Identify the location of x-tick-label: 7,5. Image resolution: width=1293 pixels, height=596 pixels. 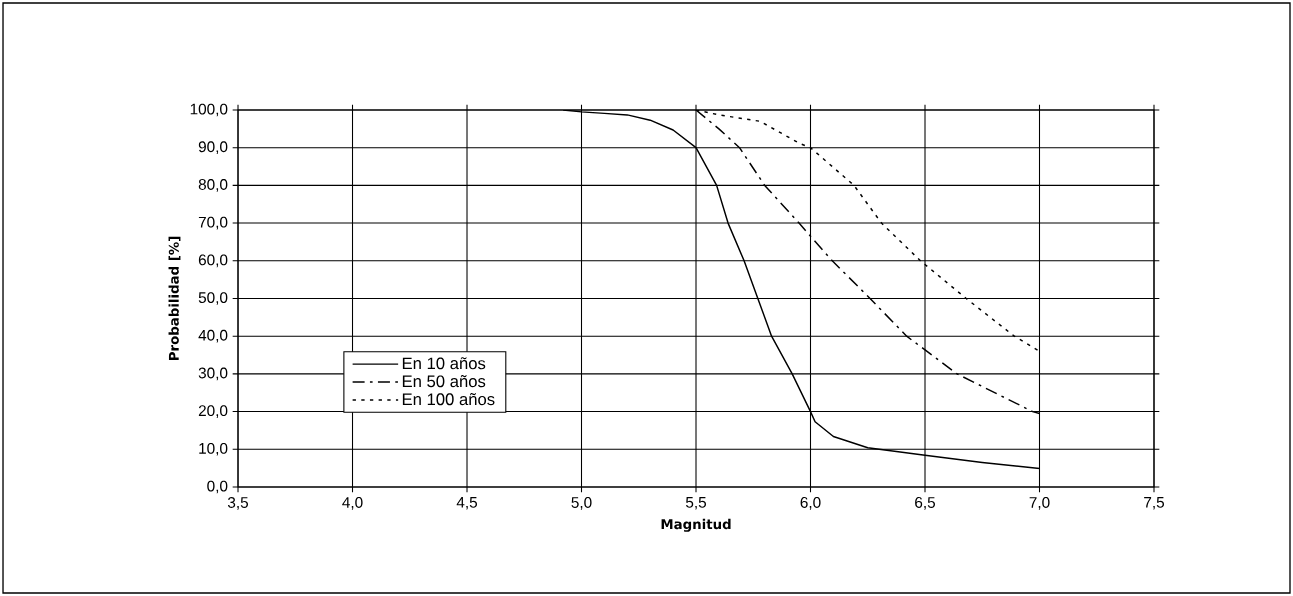
(1154, 503).